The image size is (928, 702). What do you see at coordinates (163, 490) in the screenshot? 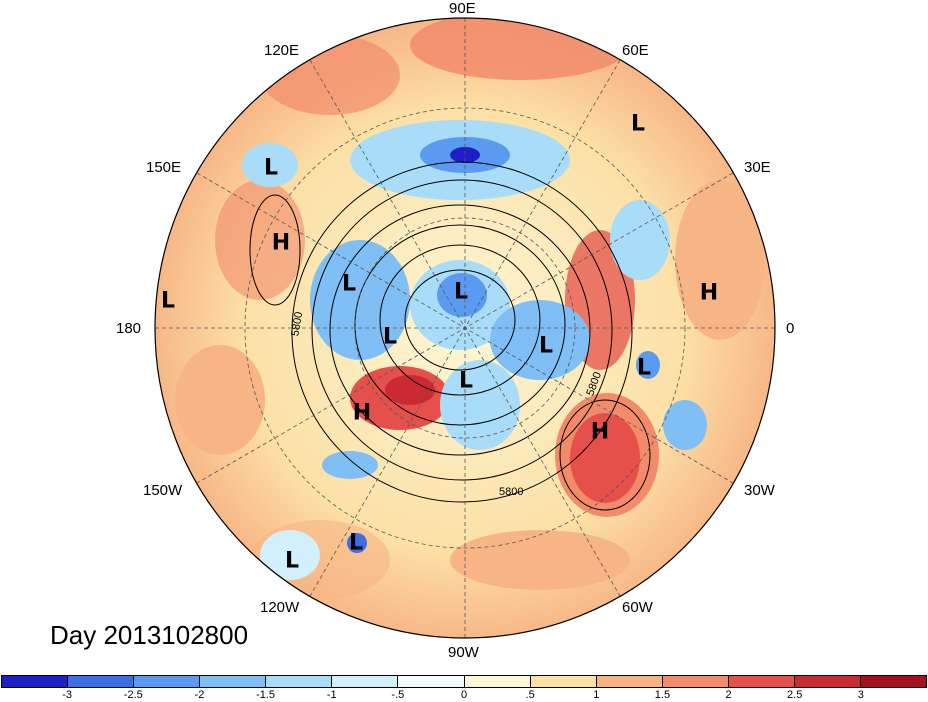
I see `lon-label-150w: 150W` at bounding box center [163, 490].